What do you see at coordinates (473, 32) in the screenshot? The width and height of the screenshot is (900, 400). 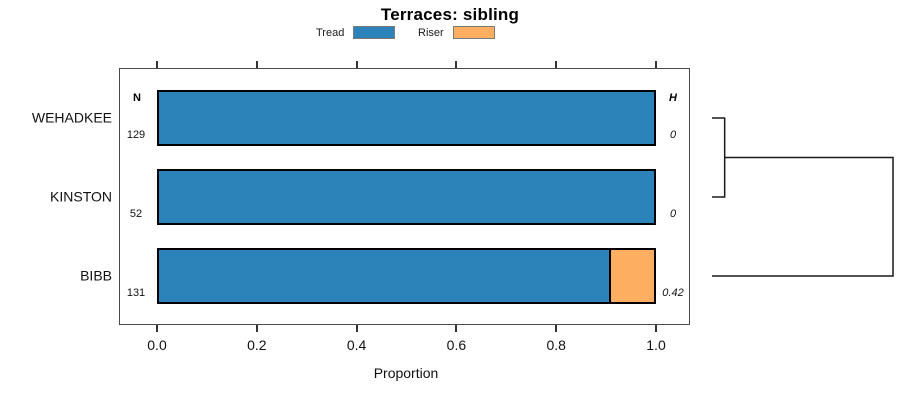 I see `riser-color-swatch` at bounding box center [473, 32].